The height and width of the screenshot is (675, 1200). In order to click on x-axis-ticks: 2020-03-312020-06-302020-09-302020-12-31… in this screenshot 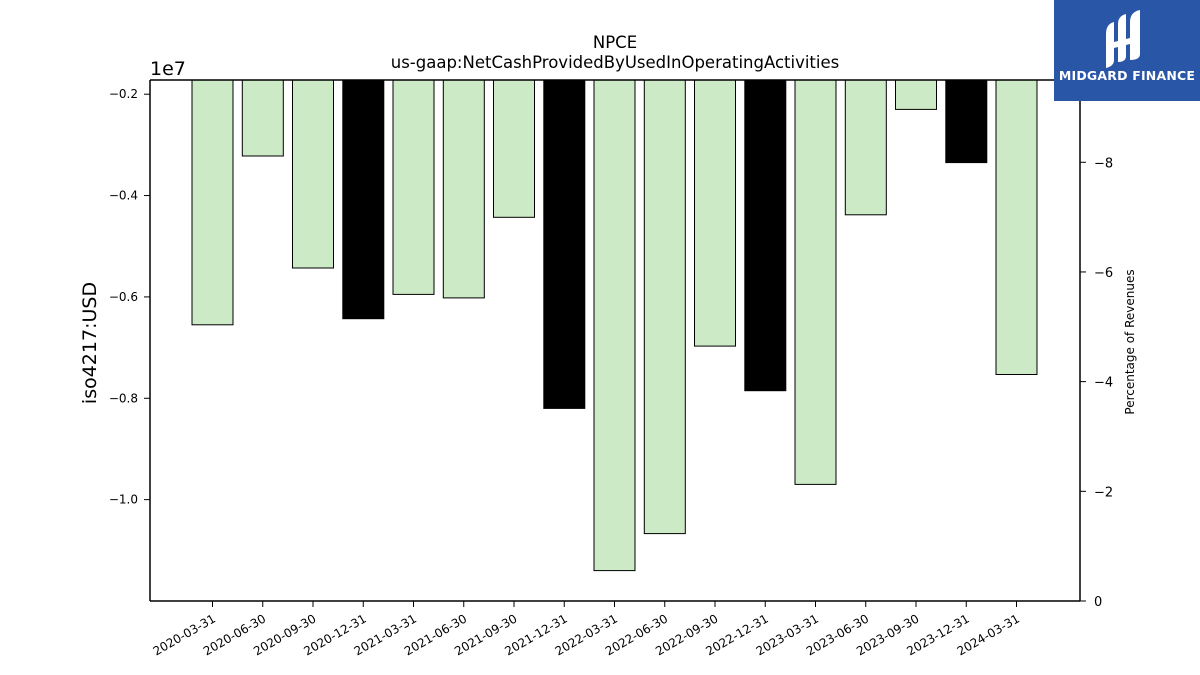, I will do `click(586, 629)`.